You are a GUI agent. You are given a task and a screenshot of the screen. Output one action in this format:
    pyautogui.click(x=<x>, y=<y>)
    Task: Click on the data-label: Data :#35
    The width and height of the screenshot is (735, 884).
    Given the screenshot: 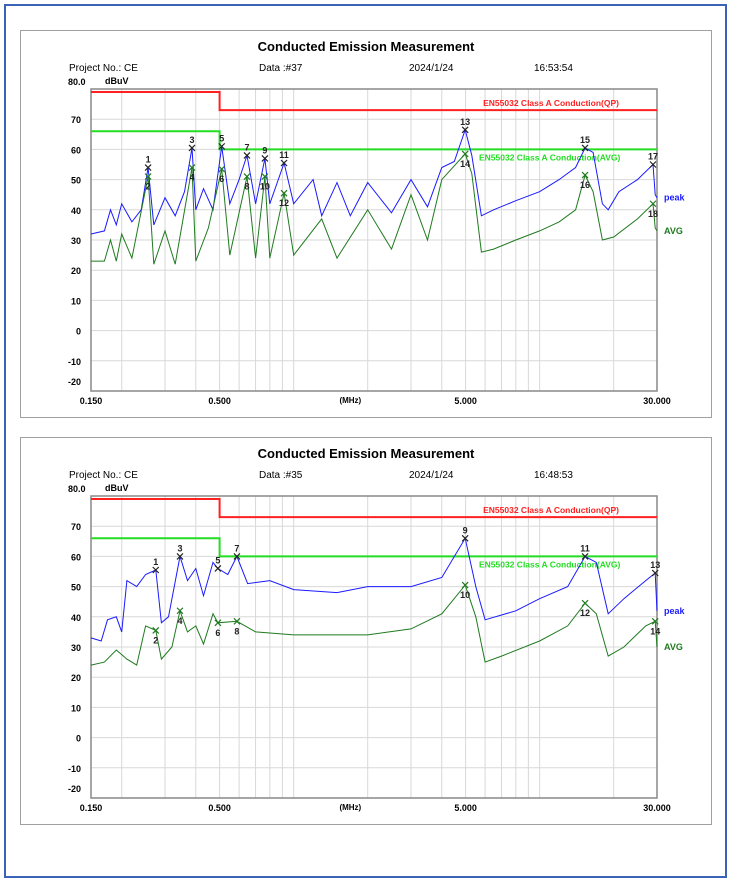 What is the action you would take?
    pyautogui.click(x=281, y=475)
    